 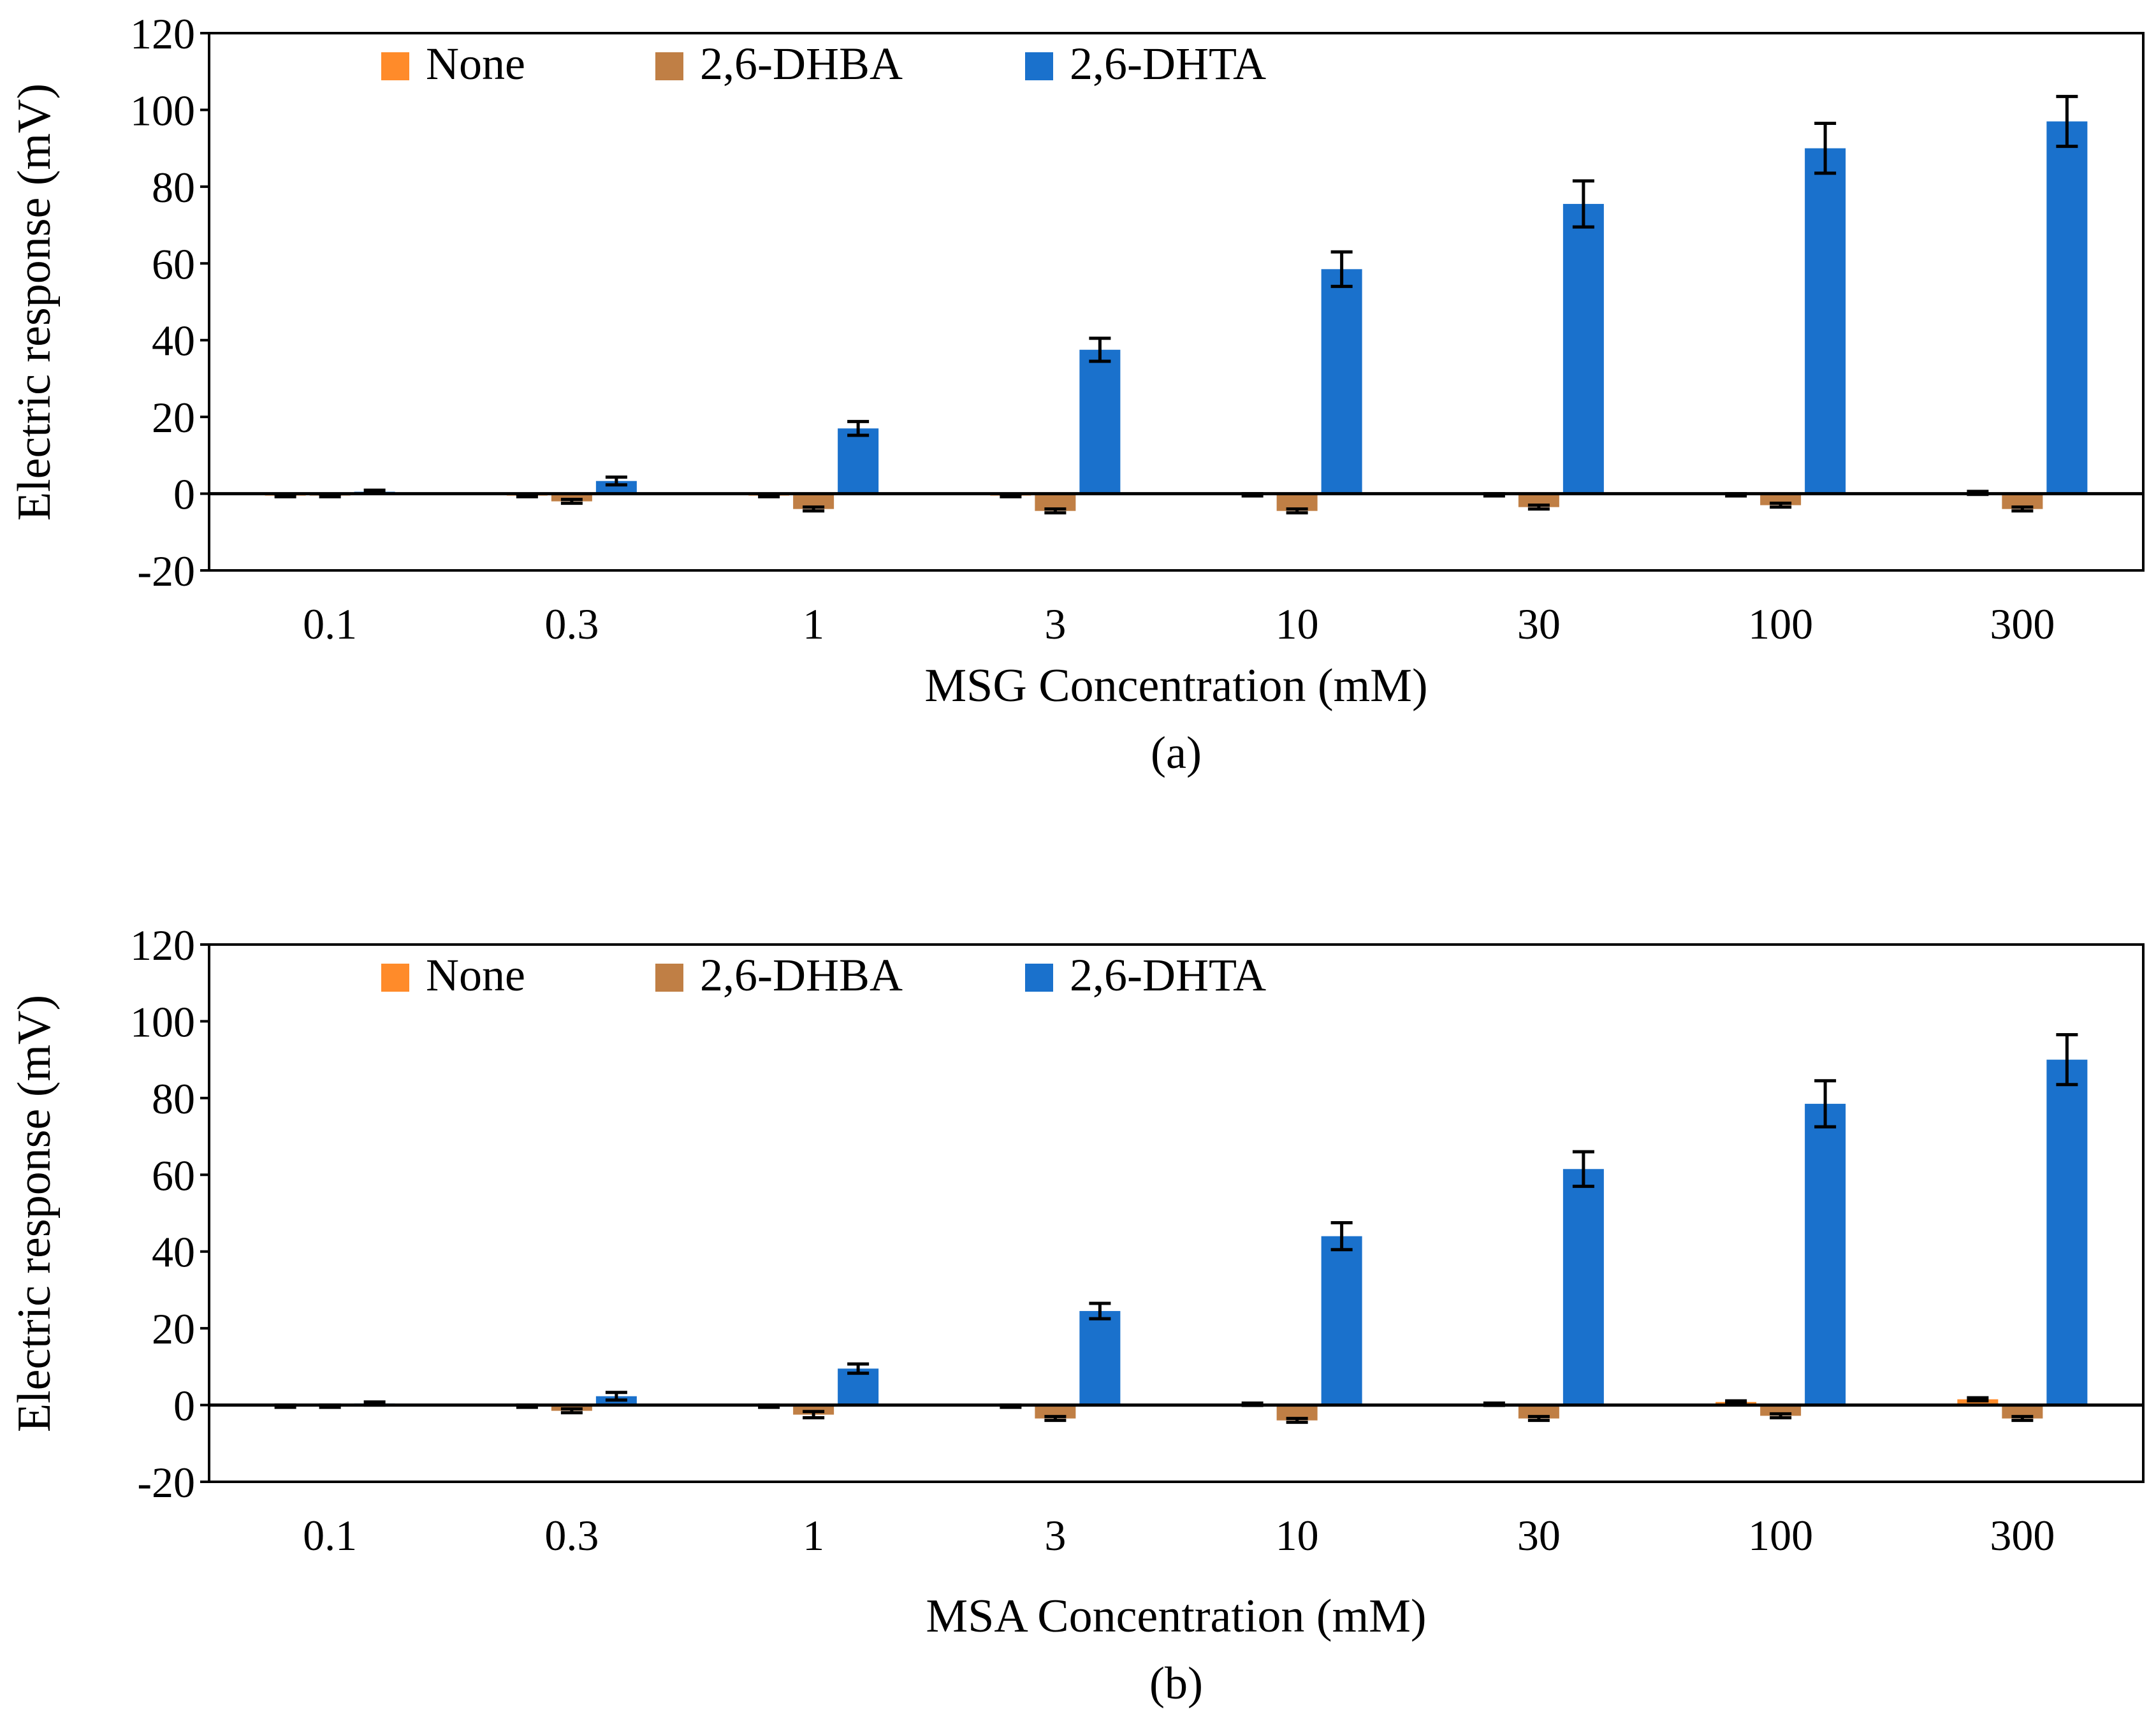 I want to click on x-axis-title: MSA Concentration (mM), so click(x=1176, y=1616).